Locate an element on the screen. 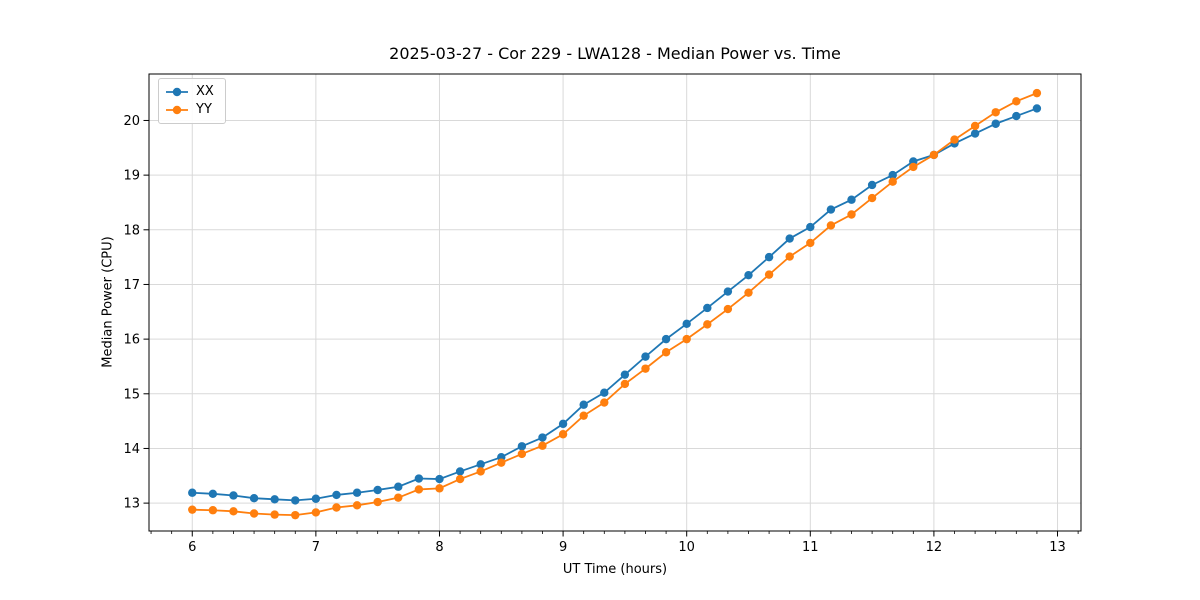 The width and height of the screenshot is (1200, 600). y-tick-label: 14 is located at coordinates (131, 449).